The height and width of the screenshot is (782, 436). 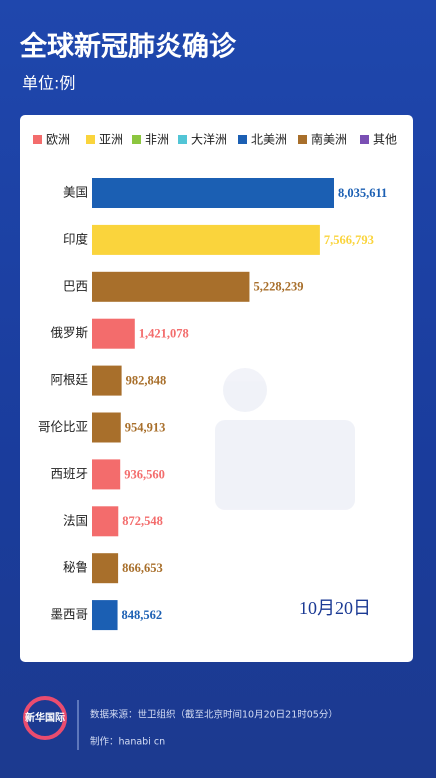 I want to click on legend-label: 其他, so click(x=385, y=140).